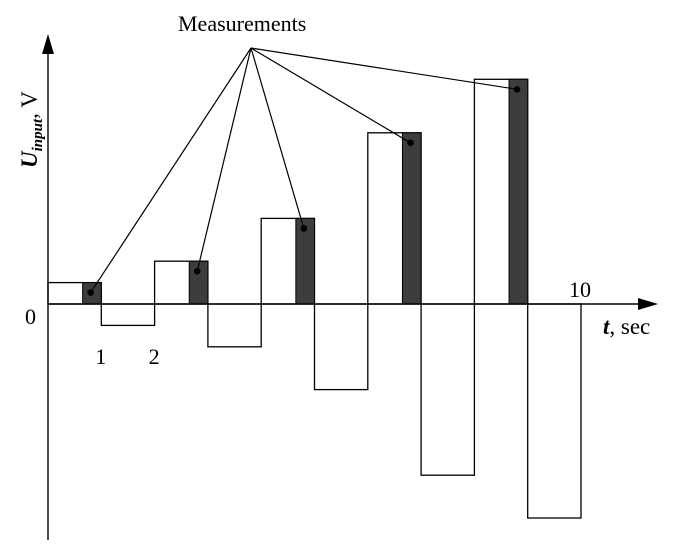  What do you see at coordinates (30, 316) in the screenshot?
I see `origin-label: 0` at bounding box center [30, 316].